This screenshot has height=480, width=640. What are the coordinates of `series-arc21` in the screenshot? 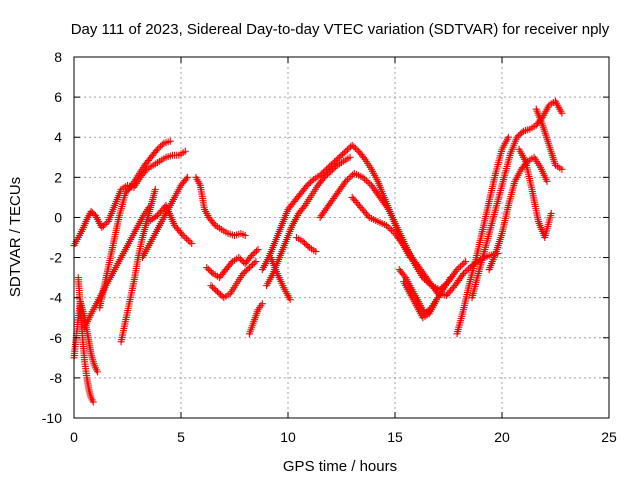 It's located at (482, 235).